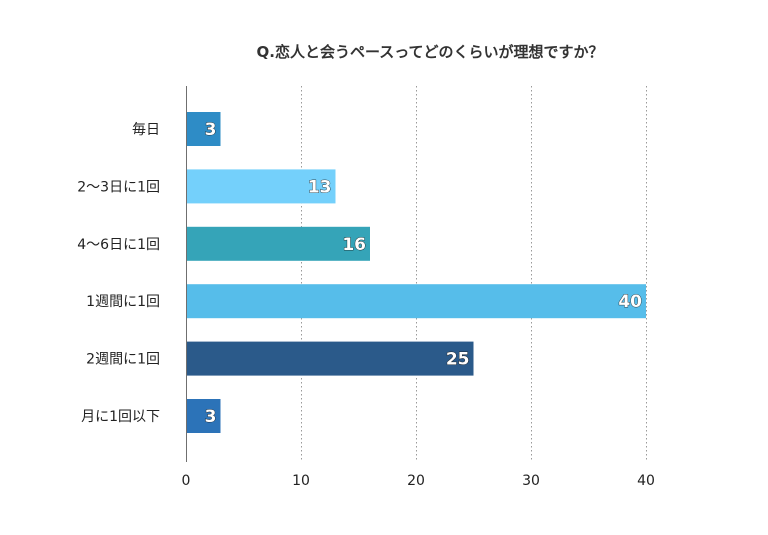 This screenshot has width=768, height=535. What do you see at coordinates (123, 302) in the screenshot?
I see `category-label: 1週間に1回` at bounding box center [123, 302].